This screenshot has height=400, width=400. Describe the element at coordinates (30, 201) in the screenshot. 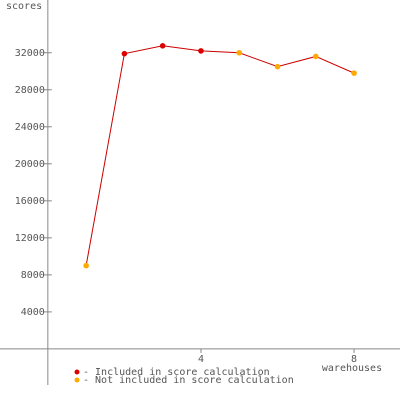

I see `y-tick-label: 16000` at that location.